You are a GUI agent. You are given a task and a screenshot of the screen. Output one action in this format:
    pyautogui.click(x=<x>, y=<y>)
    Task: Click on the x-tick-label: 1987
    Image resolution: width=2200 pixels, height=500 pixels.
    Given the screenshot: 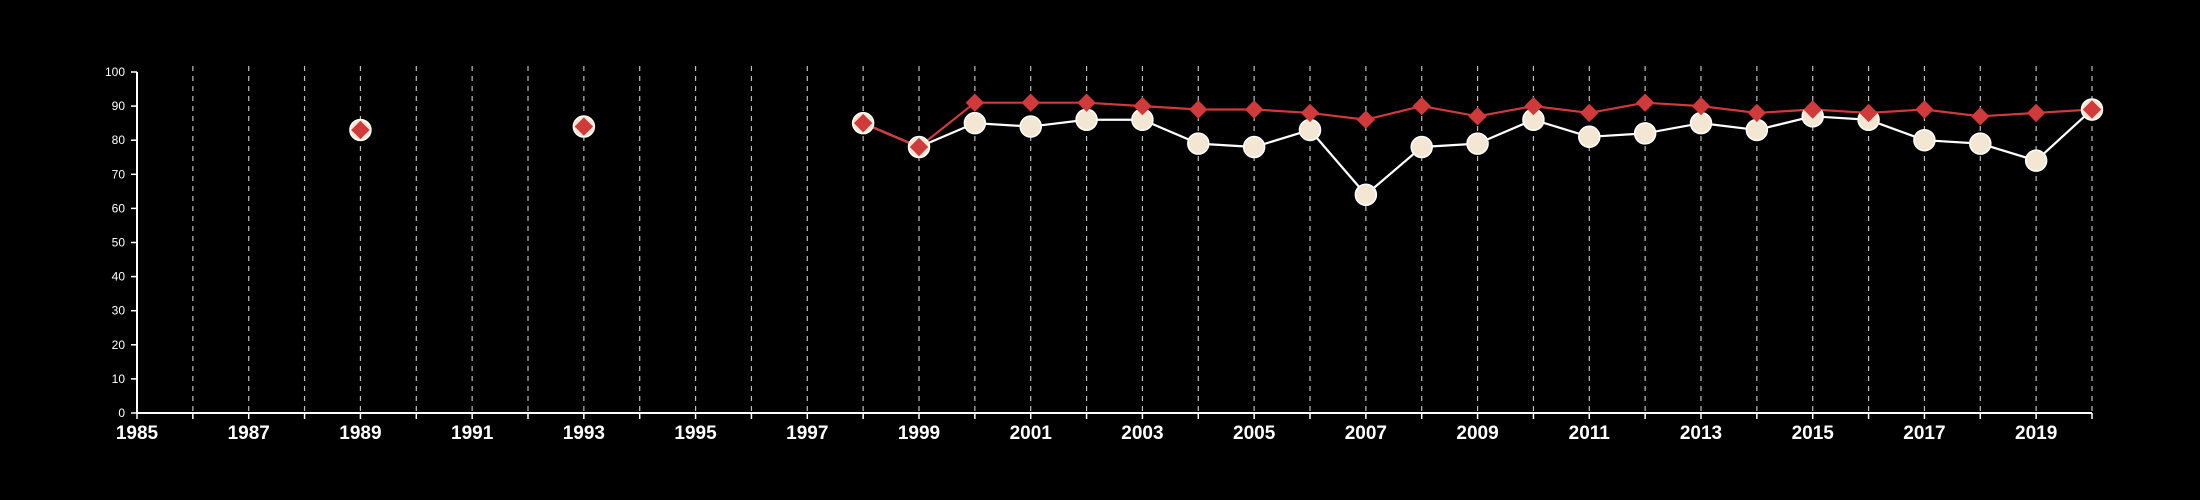 What is the action you would take?
    pyautogui.click(x=249, y=433)
    